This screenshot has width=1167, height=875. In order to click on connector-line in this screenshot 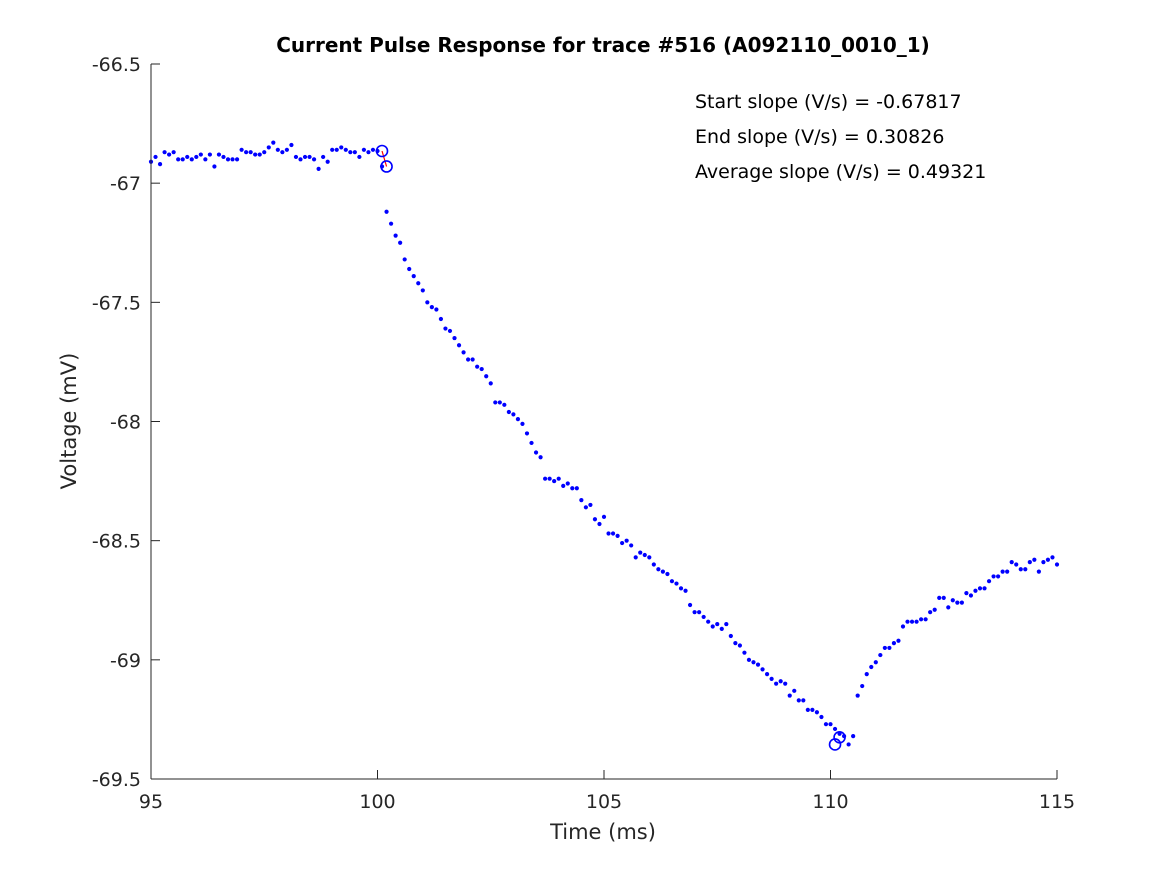, I will do `click(384, 158)`.